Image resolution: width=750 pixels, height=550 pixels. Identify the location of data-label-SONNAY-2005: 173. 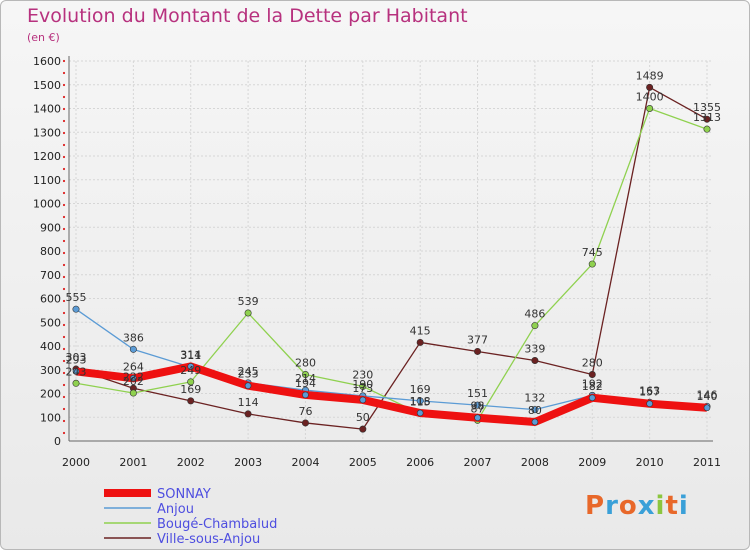
(362, 388).